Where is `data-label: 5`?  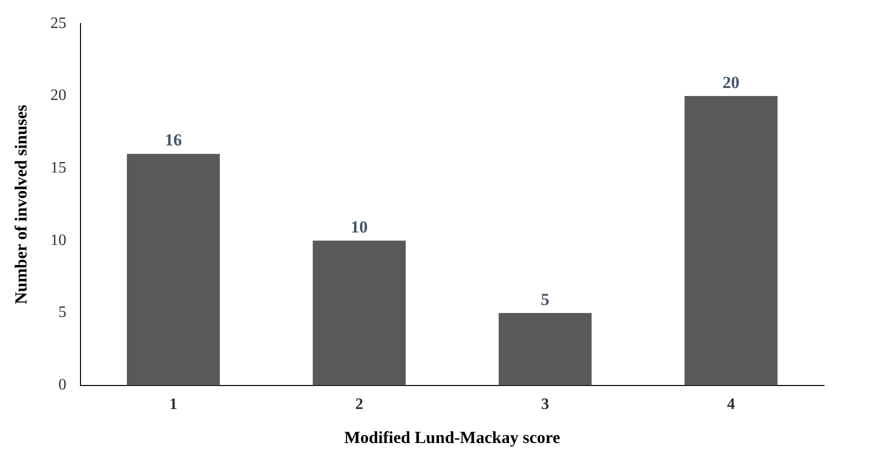
data-label: 5 is located at coordinates (545, 299).